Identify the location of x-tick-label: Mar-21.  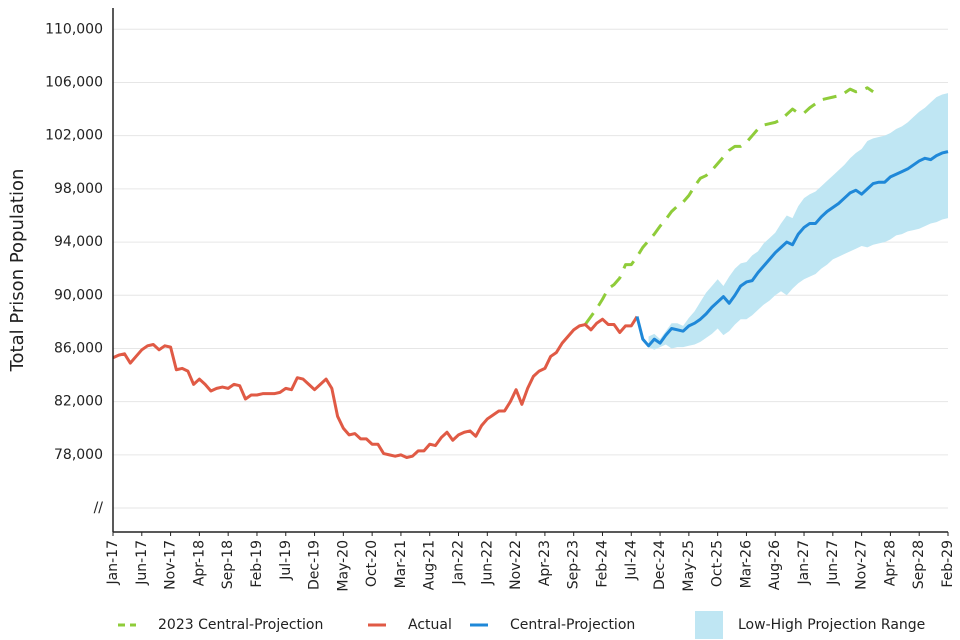
(401, 564).